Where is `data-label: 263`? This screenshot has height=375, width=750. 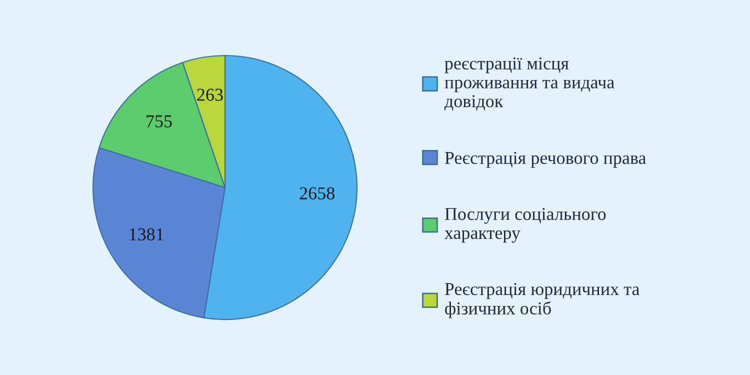 data-label: 263 is located at coordinates (210, 94).